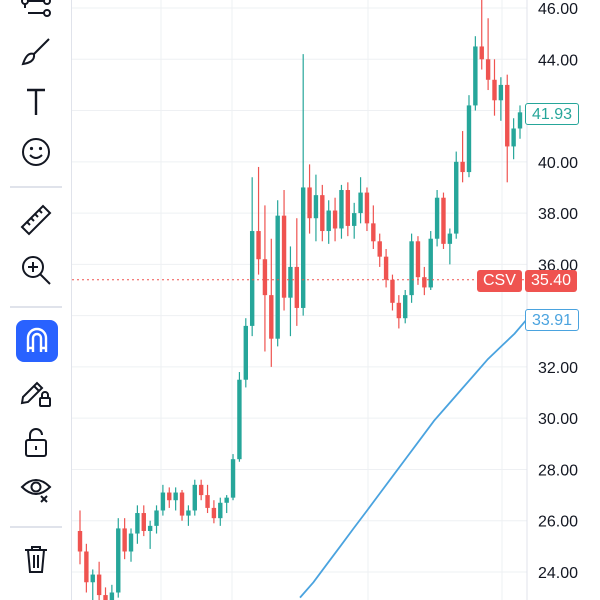 The image size is (600, 600). I want to click on price-tick-label: 26.00, so click(558, 522).